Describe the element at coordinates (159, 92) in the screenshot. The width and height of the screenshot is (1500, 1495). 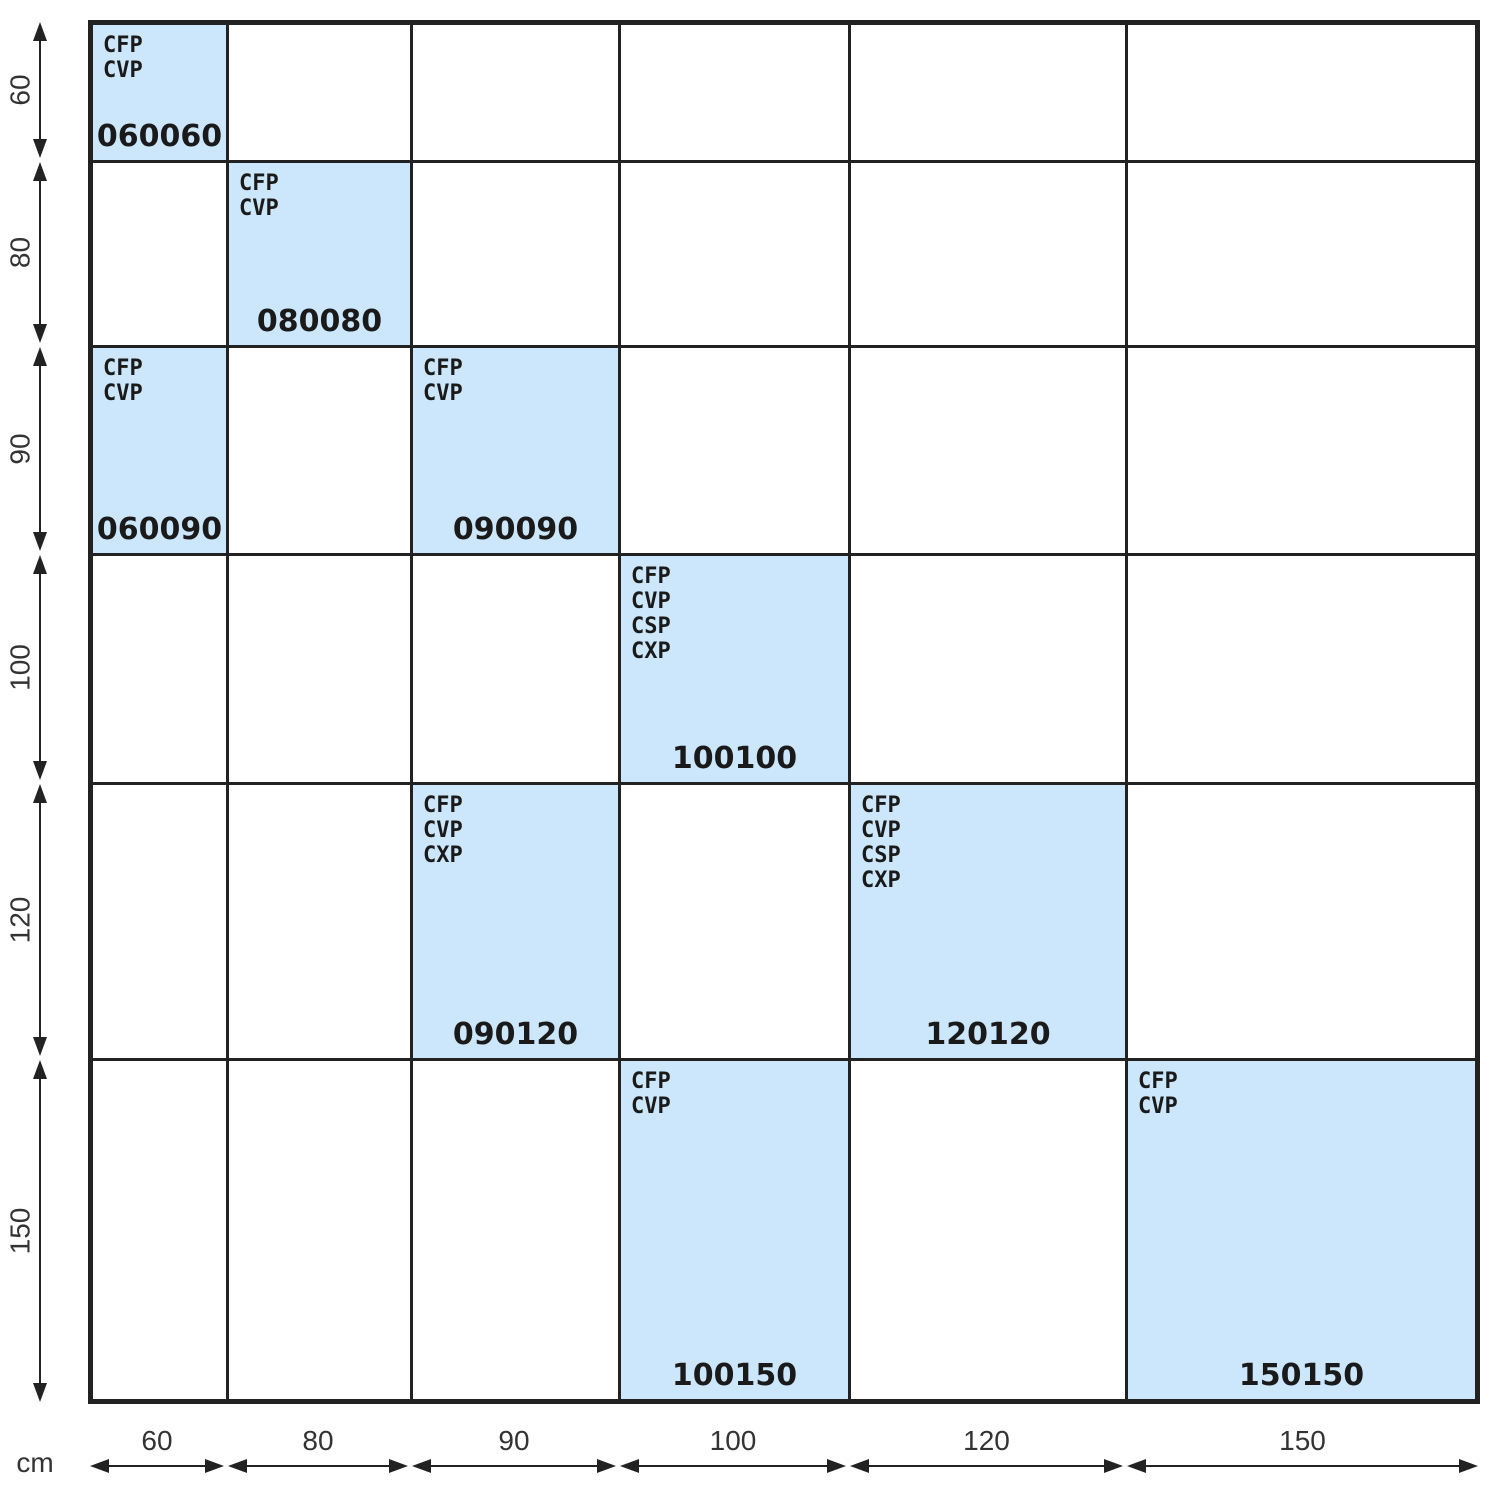
I see `size-cell-060060: CFP CVP 060060` at that location.